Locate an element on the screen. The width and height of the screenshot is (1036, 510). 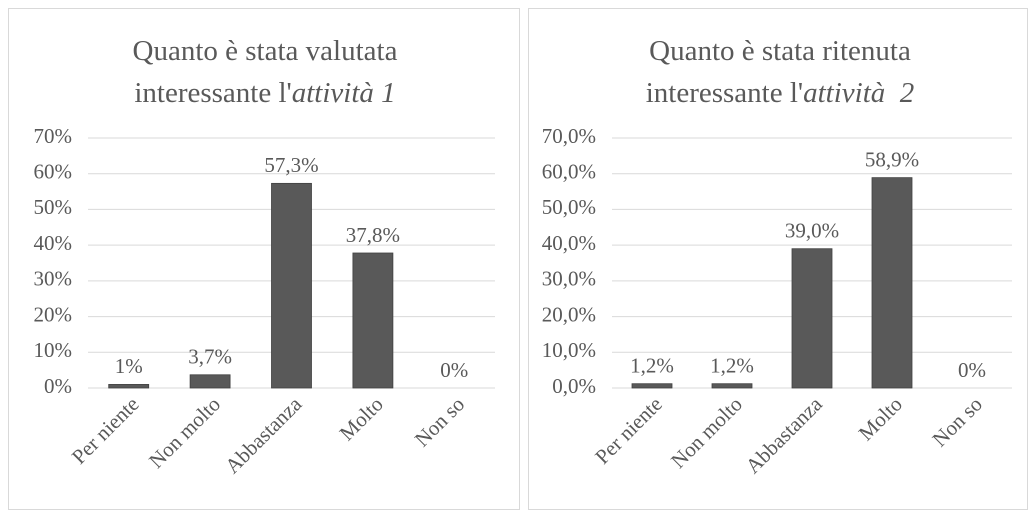
y-tick-label: 10% is located at coordinates (53, 350).